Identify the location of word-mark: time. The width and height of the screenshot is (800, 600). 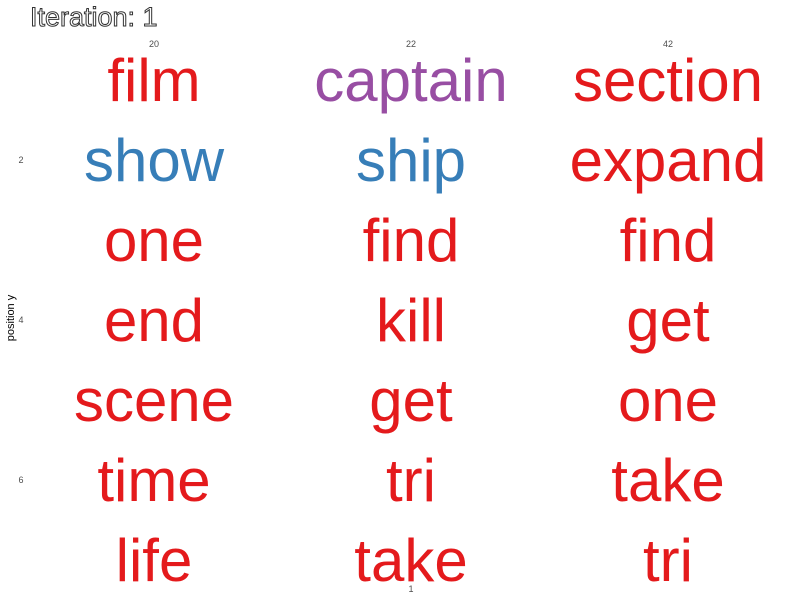
(153, 480).